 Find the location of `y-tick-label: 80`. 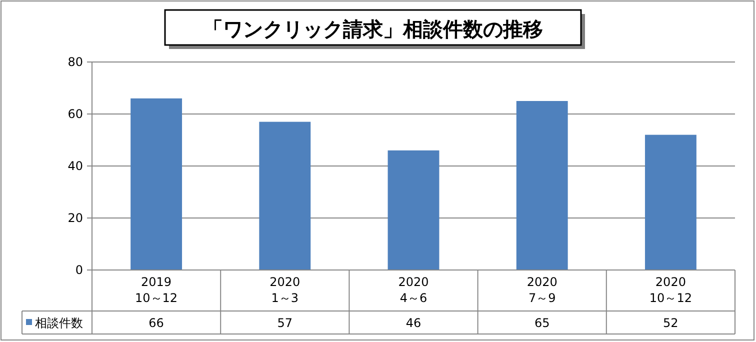

y-tick-label: 80 is located at coordinates (75, 62).